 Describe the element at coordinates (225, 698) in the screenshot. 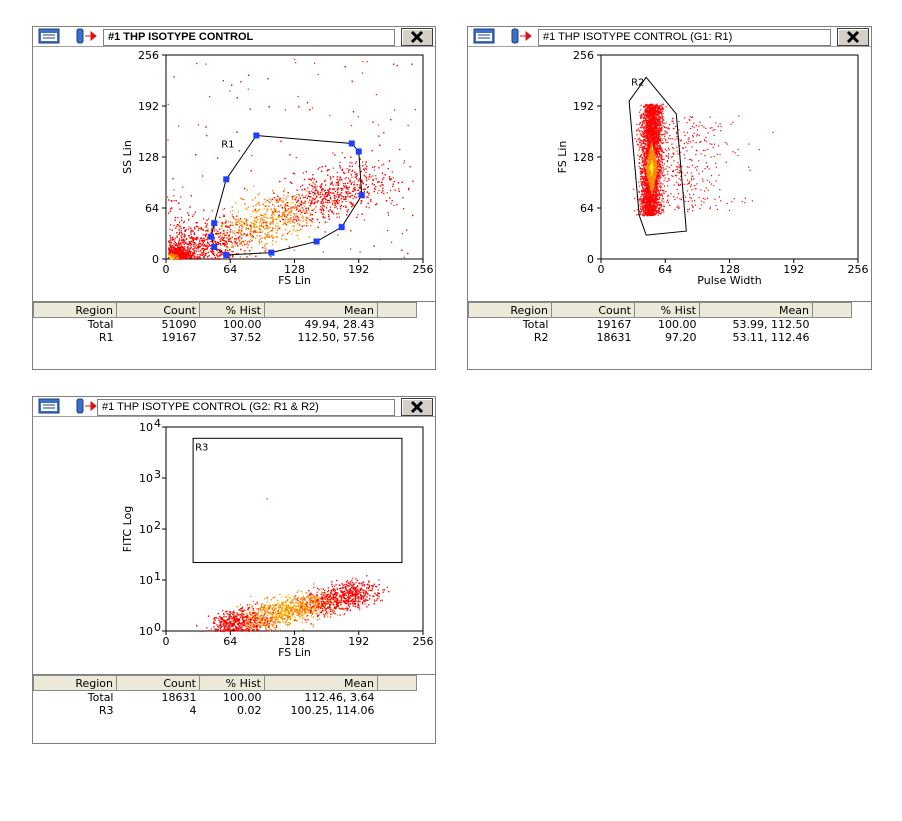

I see `stats-row: Total 18631 100.00 112.46, 3.64` at that location.